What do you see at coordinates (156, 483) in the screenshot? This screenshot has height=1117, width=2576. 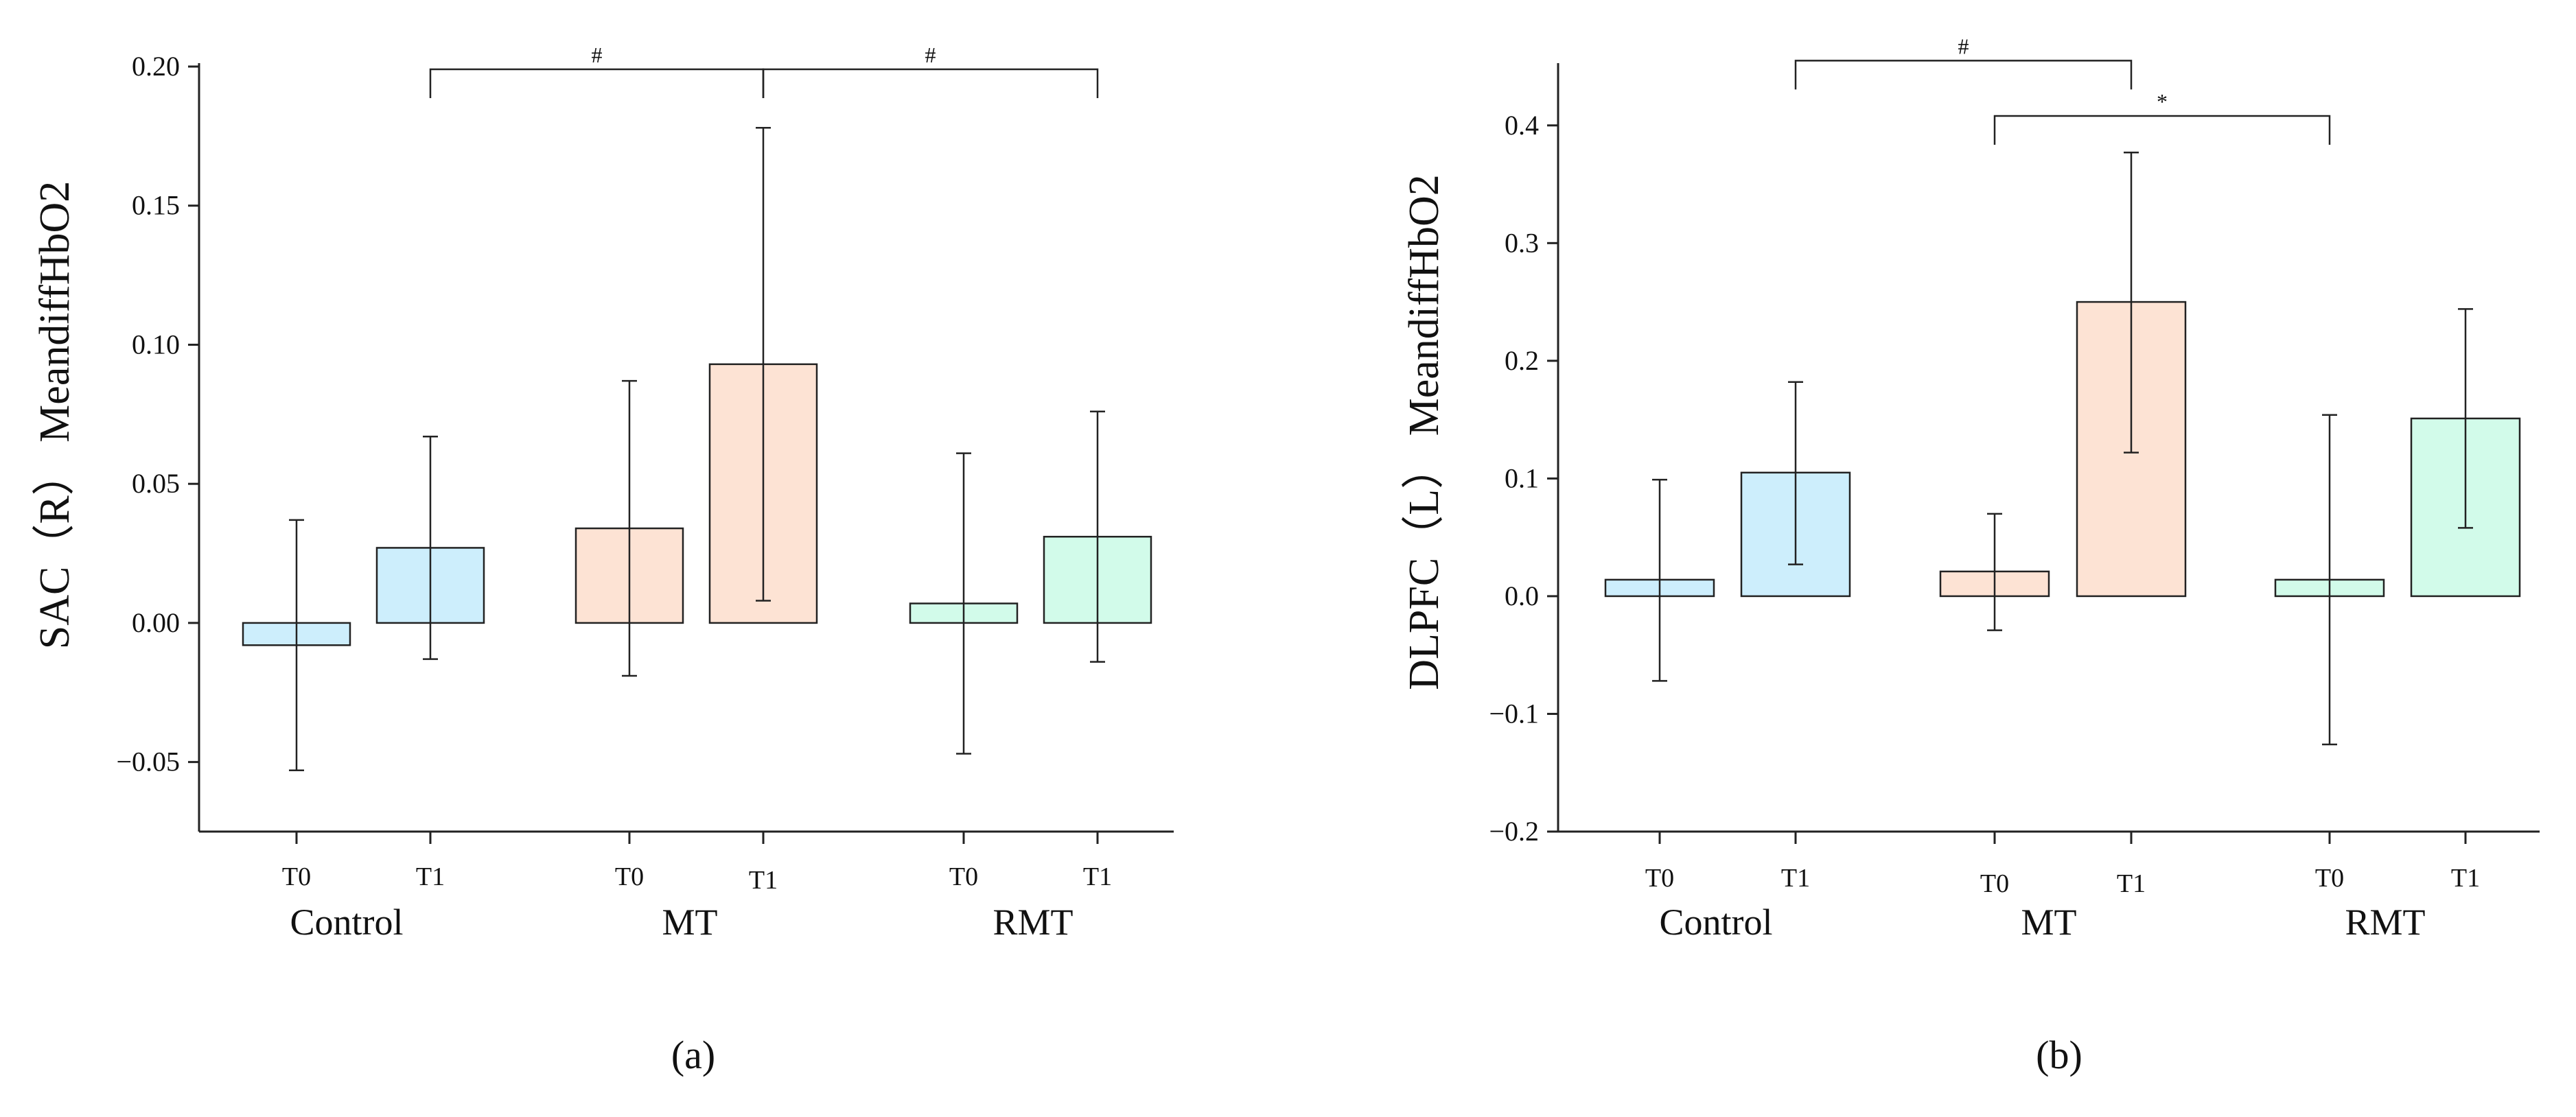 I see `chart-a-ytick-label: 0.05` at bounding box center [156, 483].